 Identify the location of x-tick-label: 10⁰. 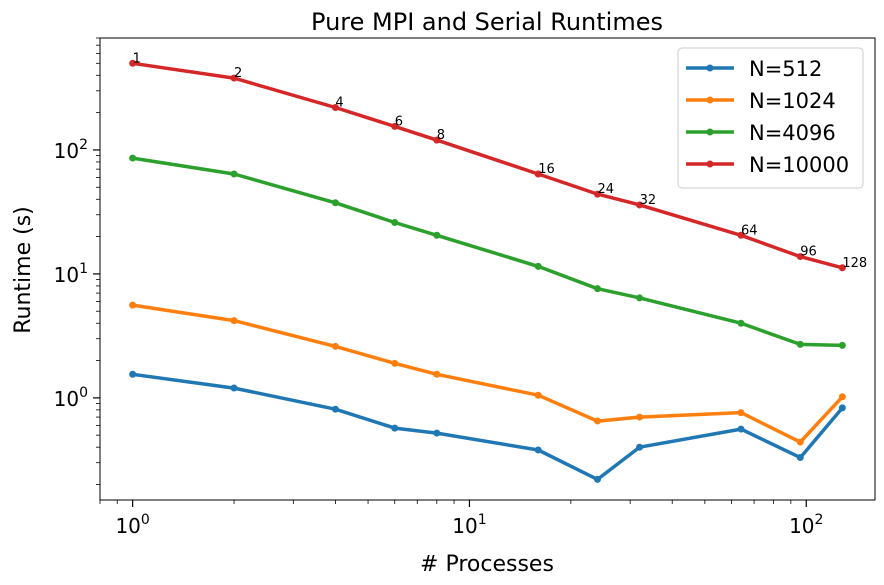
(132, 525).